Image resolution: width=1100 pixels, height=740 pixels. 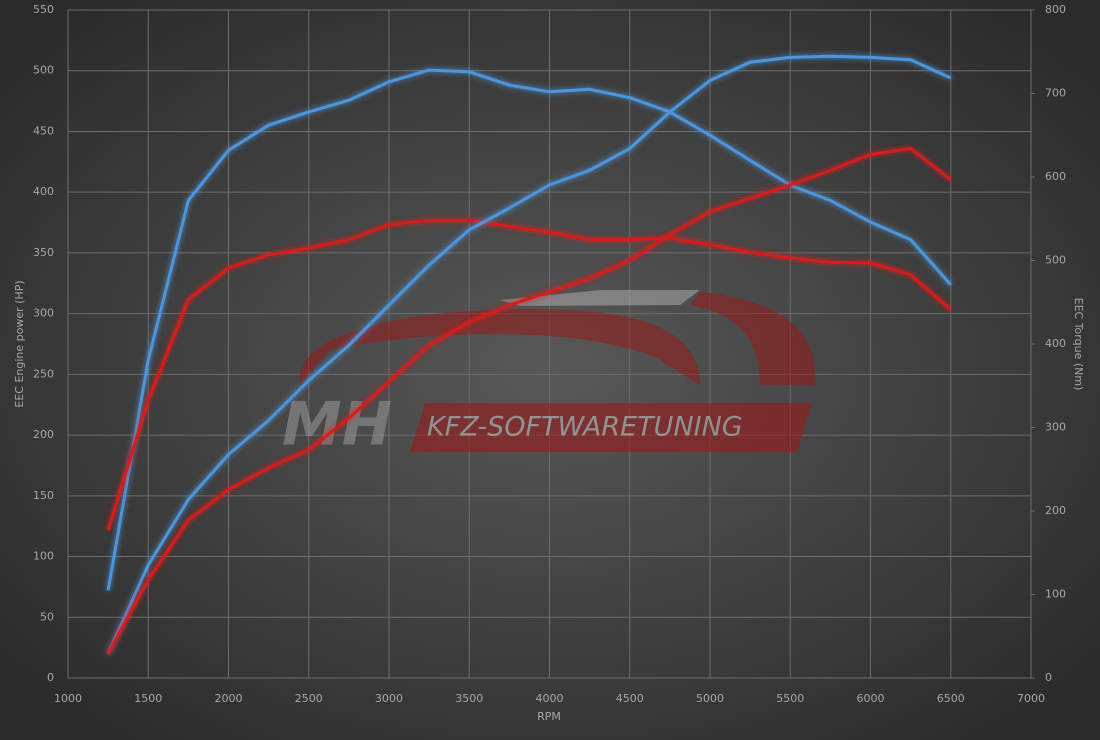 What do you see at coordinates (148, 698) in the screenshot?
I see `x-tick-label: 1500` at bounding box center [148, 698].